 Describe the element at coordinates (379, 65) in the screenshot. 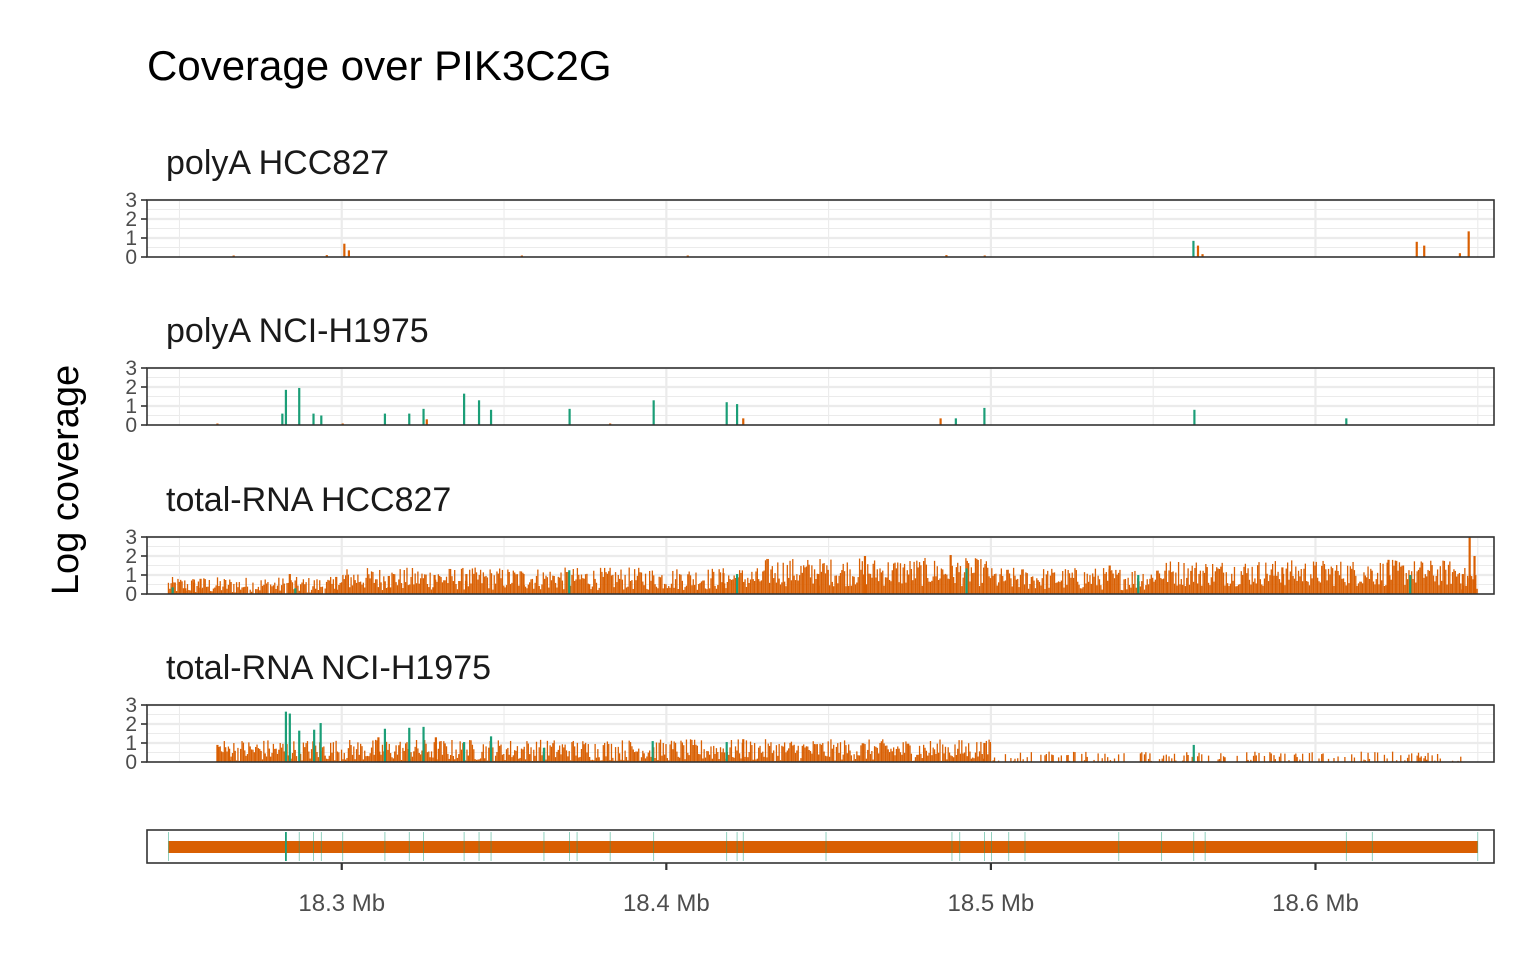

I see `chart-title: Coverage over PIK3C2G` at that location.